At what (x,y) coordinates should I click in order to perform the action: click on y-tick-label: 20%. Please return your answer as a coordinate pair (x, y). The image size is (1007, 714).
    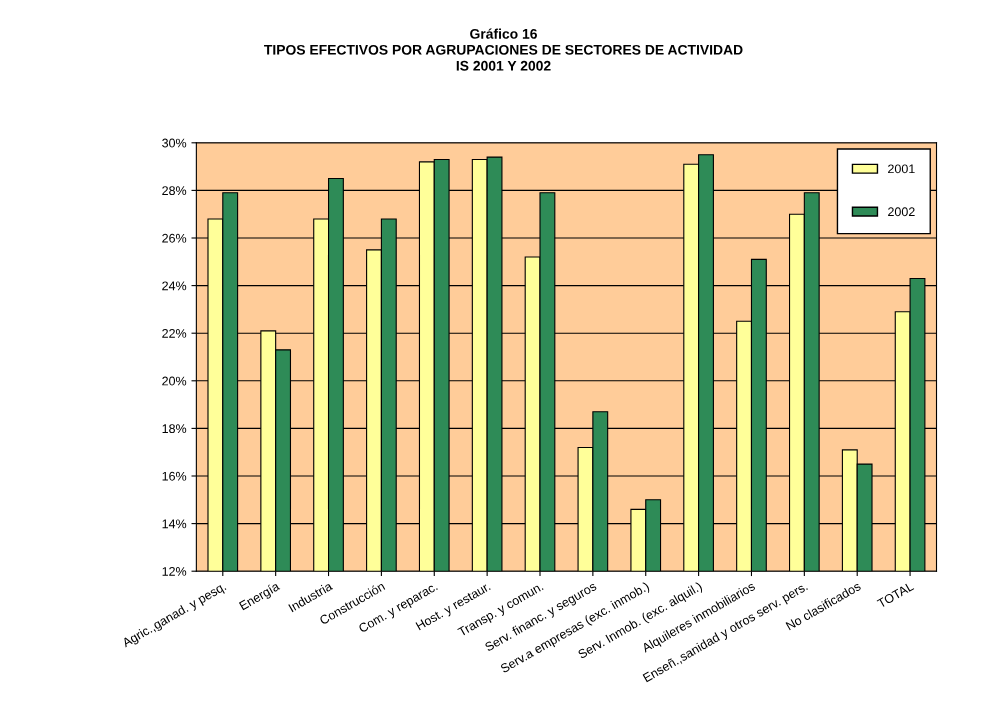
    Looking at the image, I should click on (174, 381).